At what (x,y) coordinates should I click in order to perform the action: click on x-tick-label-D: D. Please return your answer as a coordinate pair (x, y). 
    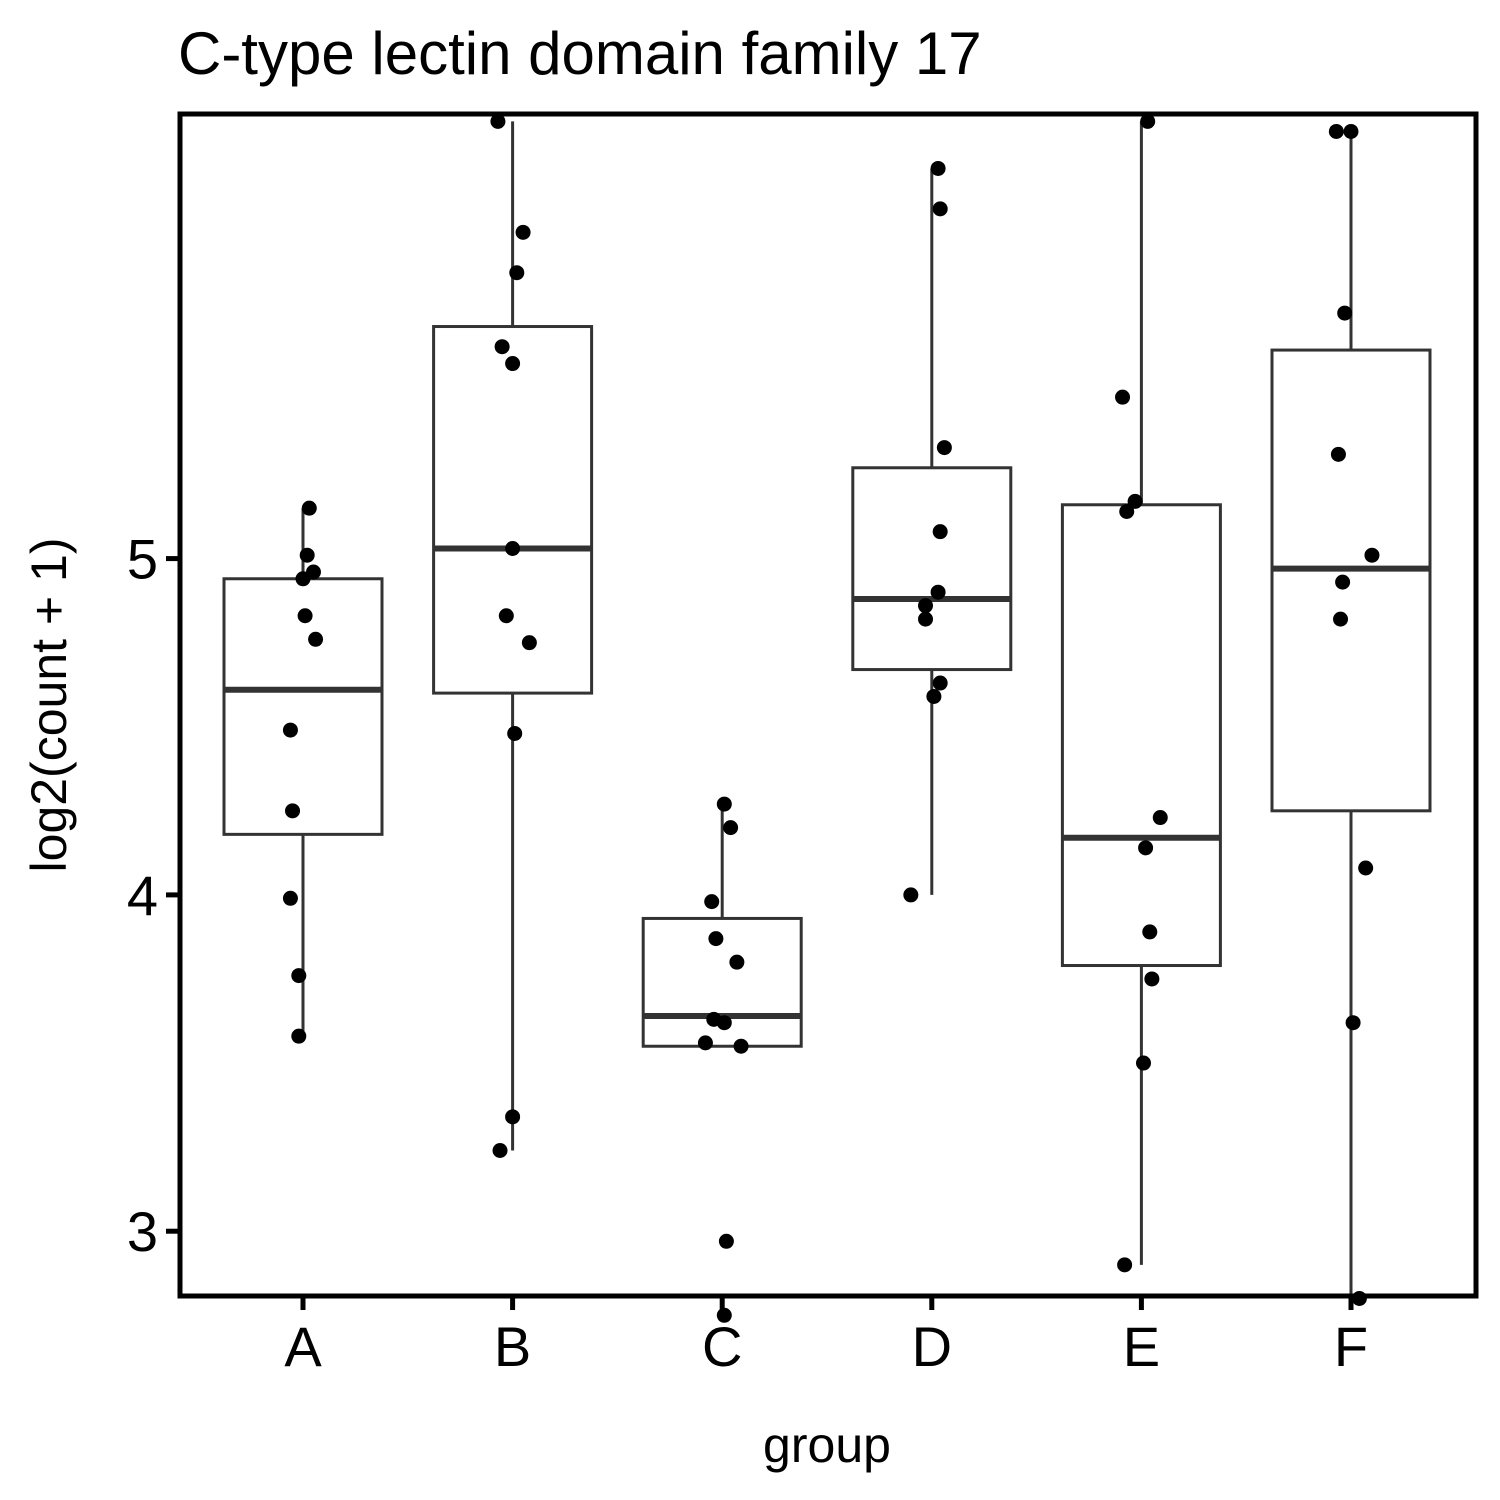
    Looking at the image, I should click on (932, 1346).